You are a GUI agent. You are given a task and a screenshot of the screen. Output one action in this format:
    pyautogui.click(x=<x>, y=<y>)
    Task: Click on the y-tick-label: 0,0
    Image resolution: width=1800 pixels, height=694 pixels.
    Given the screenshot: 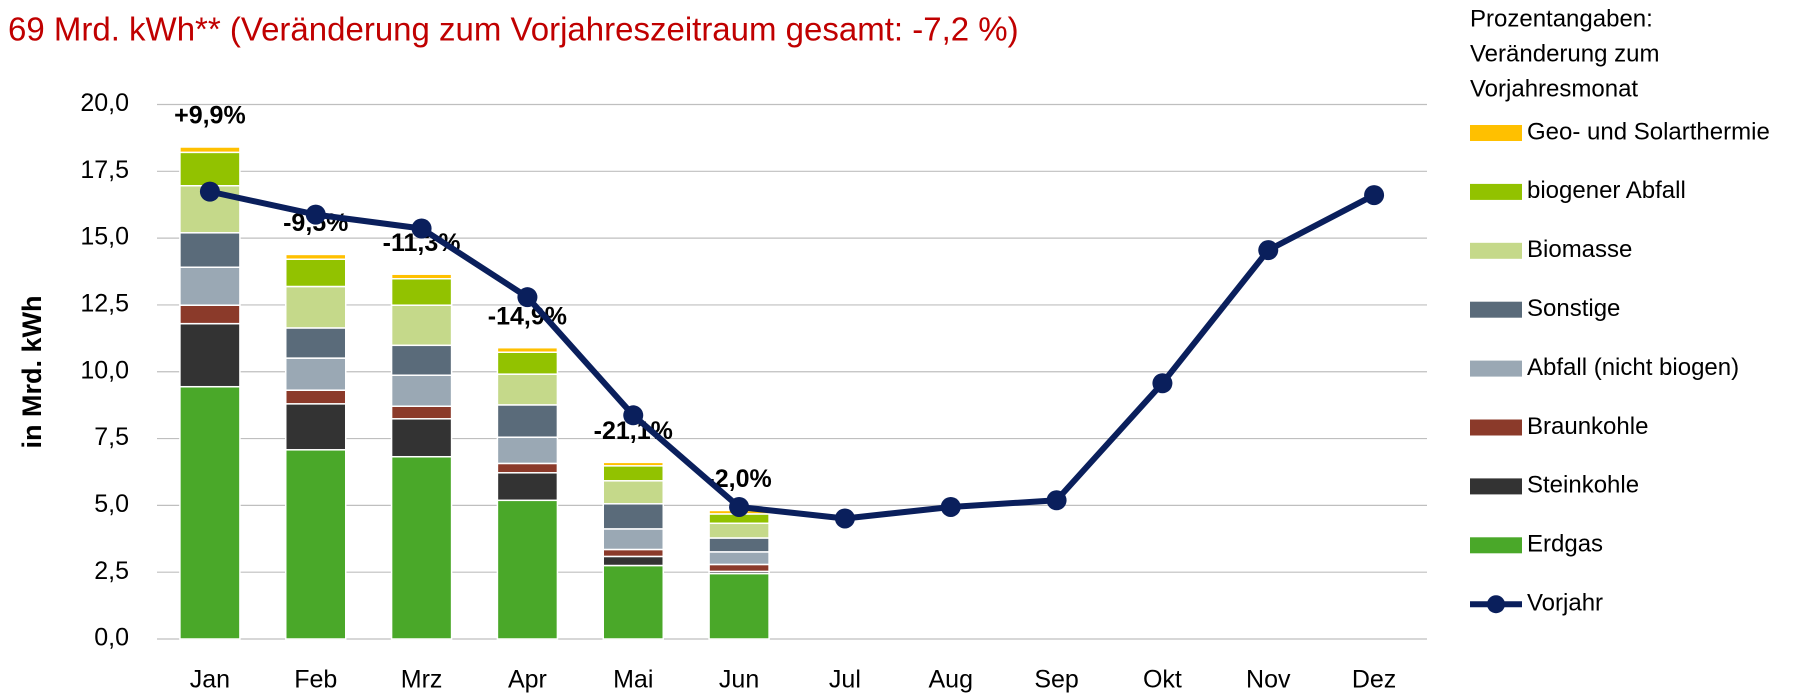 What is the action you would take?
    pyautogui.click(x=111, y=638)
    